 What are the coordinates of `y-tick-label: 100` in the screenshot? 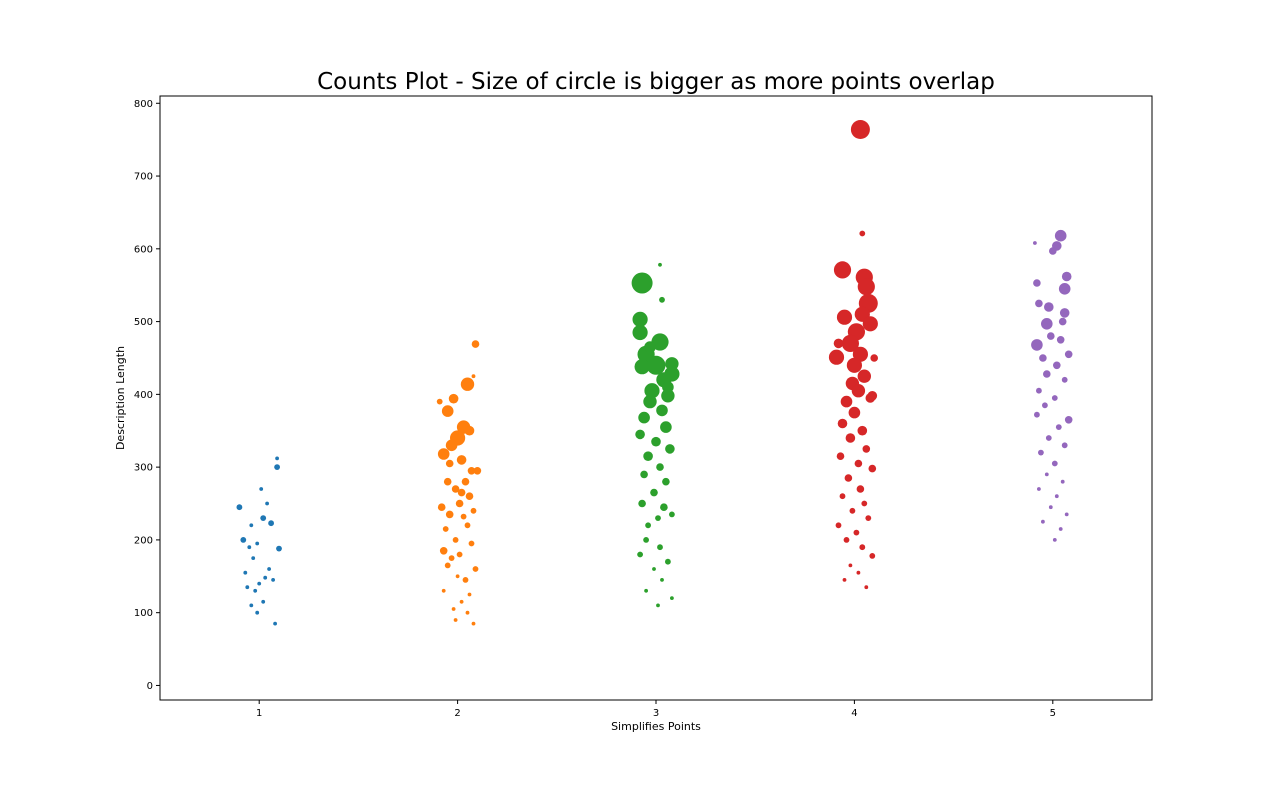 It's located at (143, 613).